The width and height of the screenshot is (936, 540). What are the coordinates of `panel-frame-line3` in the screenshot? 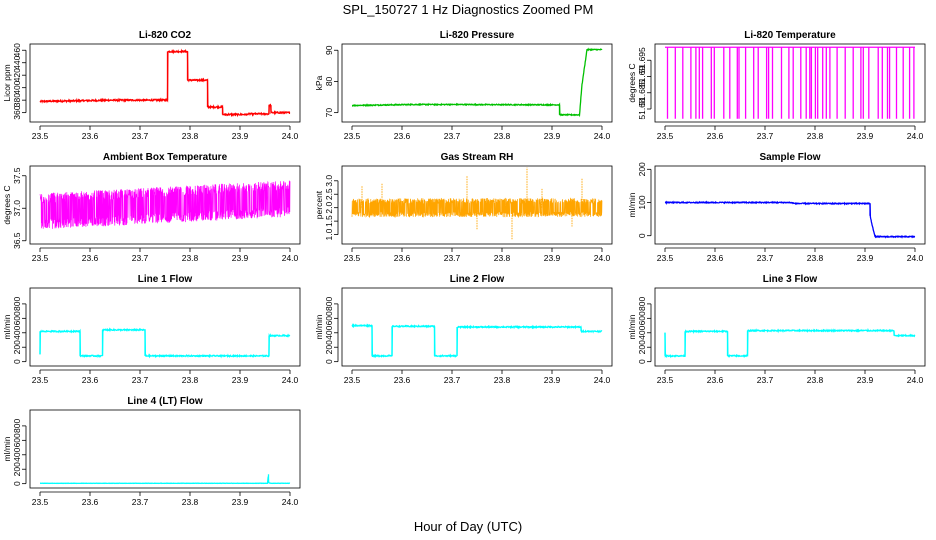 It's located at (790, 327).